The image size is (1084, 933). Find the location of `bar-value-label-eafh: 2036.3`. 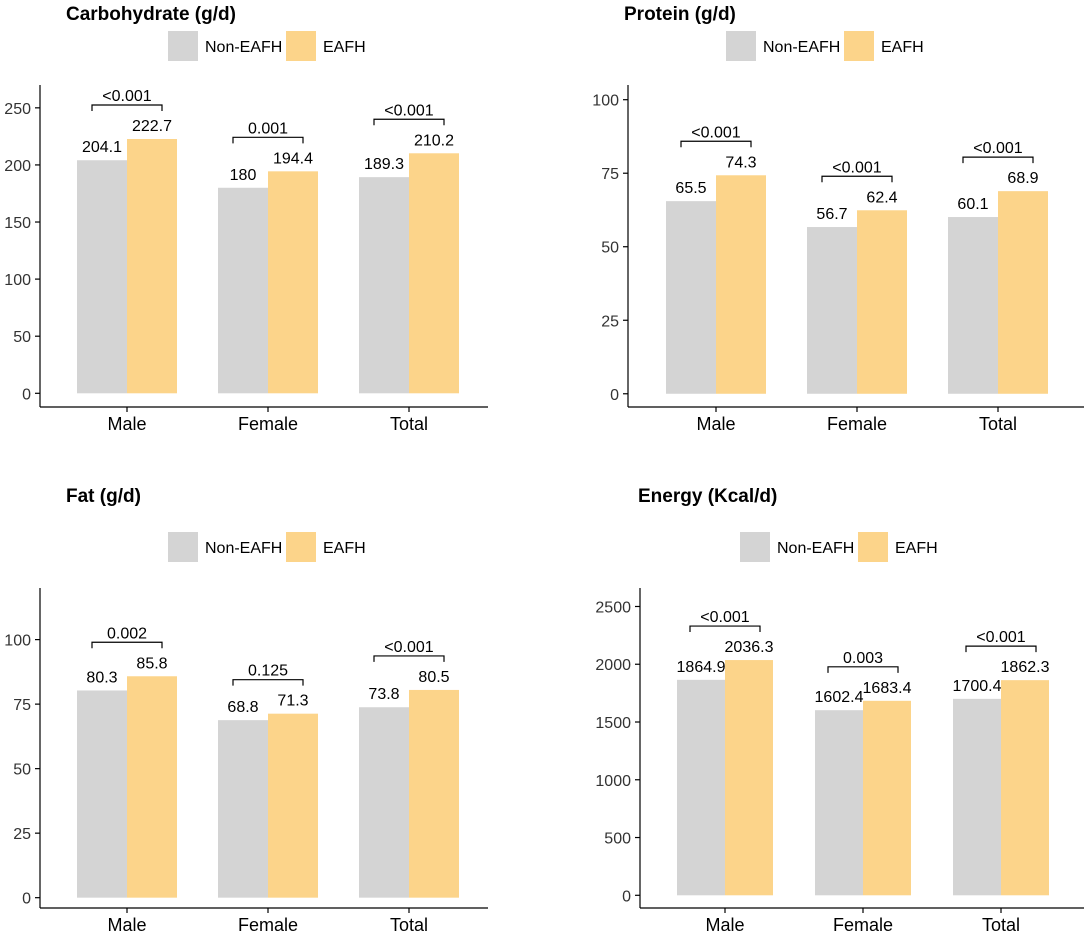

bar-value-label-eafh: 2036.3 is located at coordinates (749, 647).